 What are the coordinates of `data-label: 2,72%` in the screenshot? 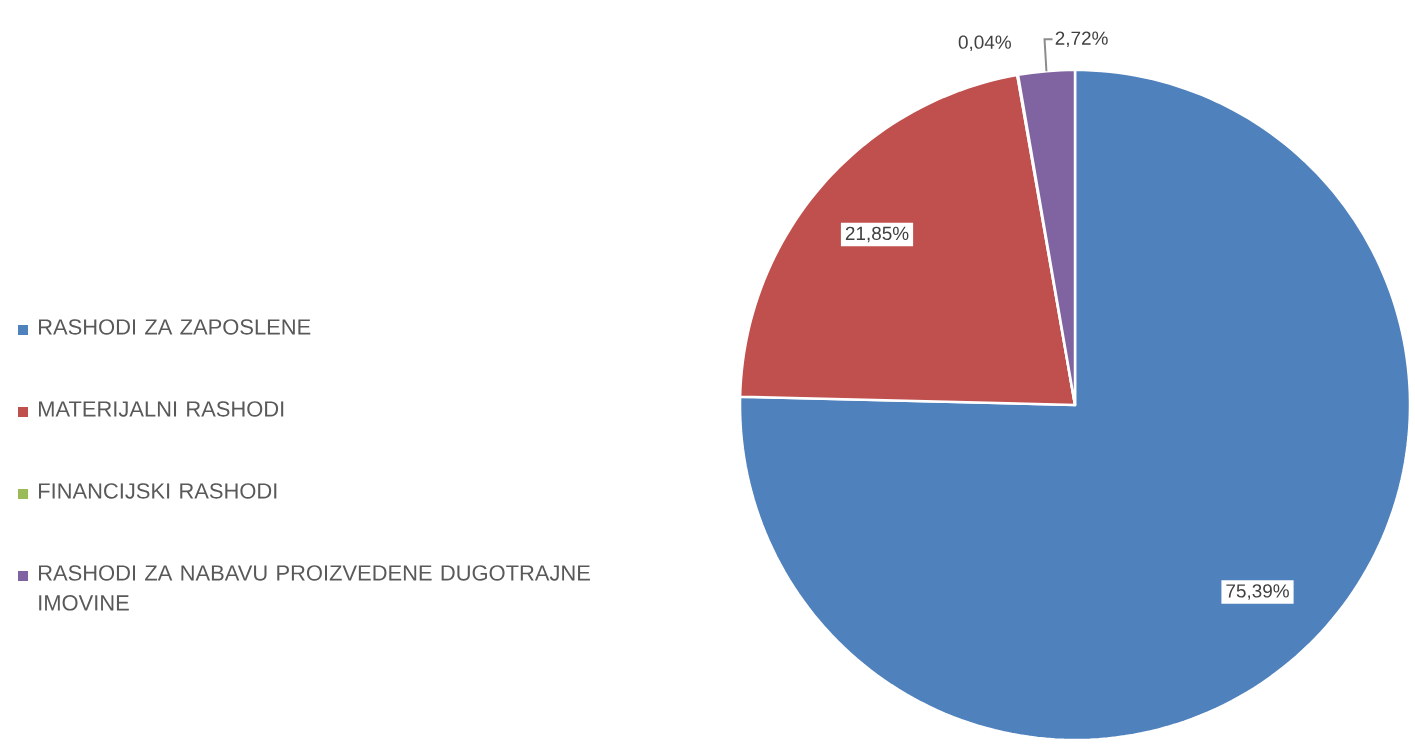 It's located at (1081, 39).